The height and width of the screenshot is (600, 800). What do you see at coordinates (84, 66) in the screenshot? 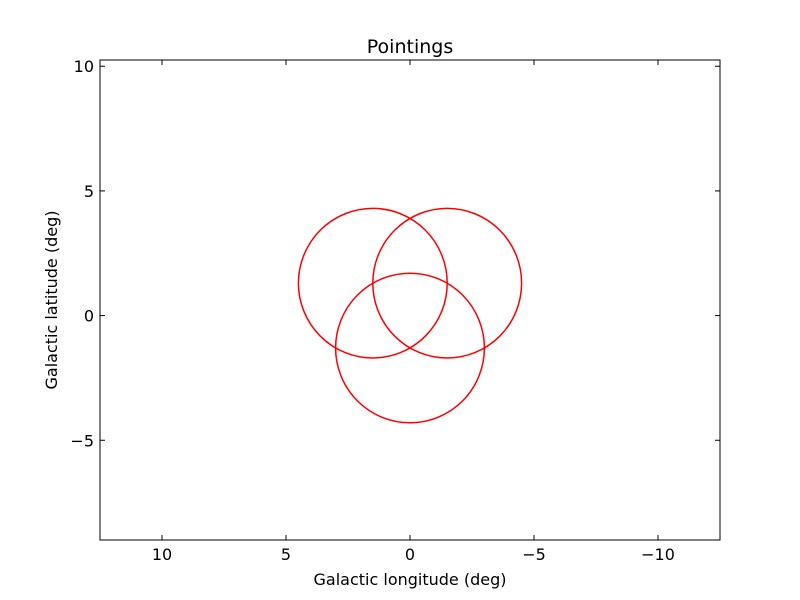
I see `y-tick-label: 10` at bounding box center [84, 66].